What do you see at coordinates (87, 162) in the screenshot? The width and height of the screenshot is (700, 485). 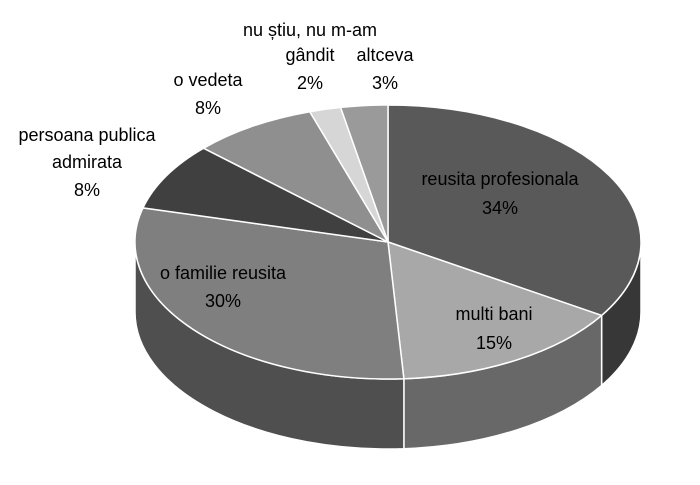 I see `slice-name-label: admirata` at bounding box center [87, 162].